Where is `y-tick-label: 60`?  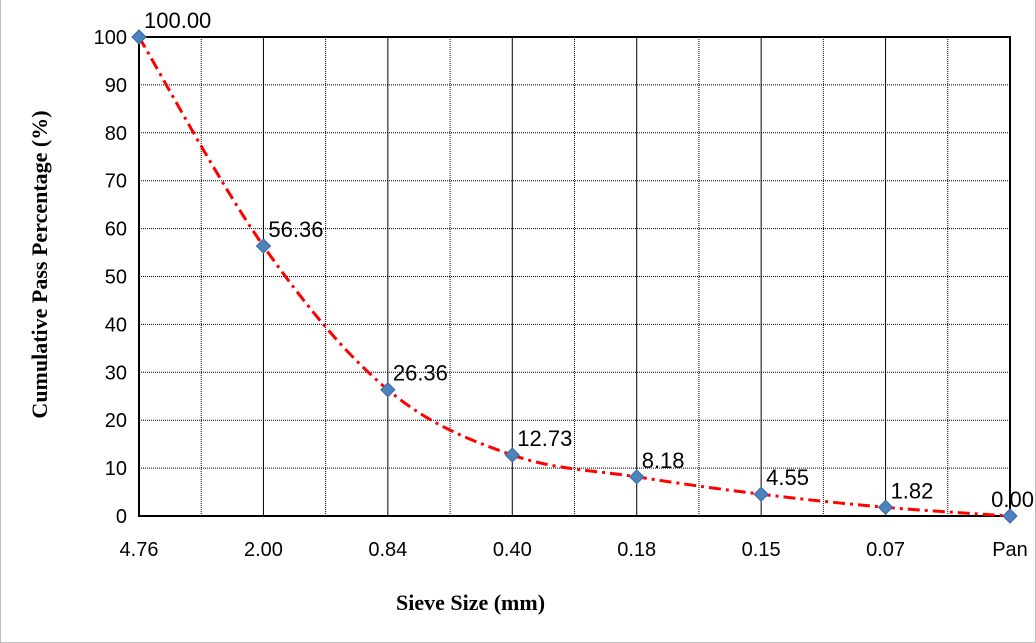
y-tick-label: 60 is located at coordinates (116, 230).